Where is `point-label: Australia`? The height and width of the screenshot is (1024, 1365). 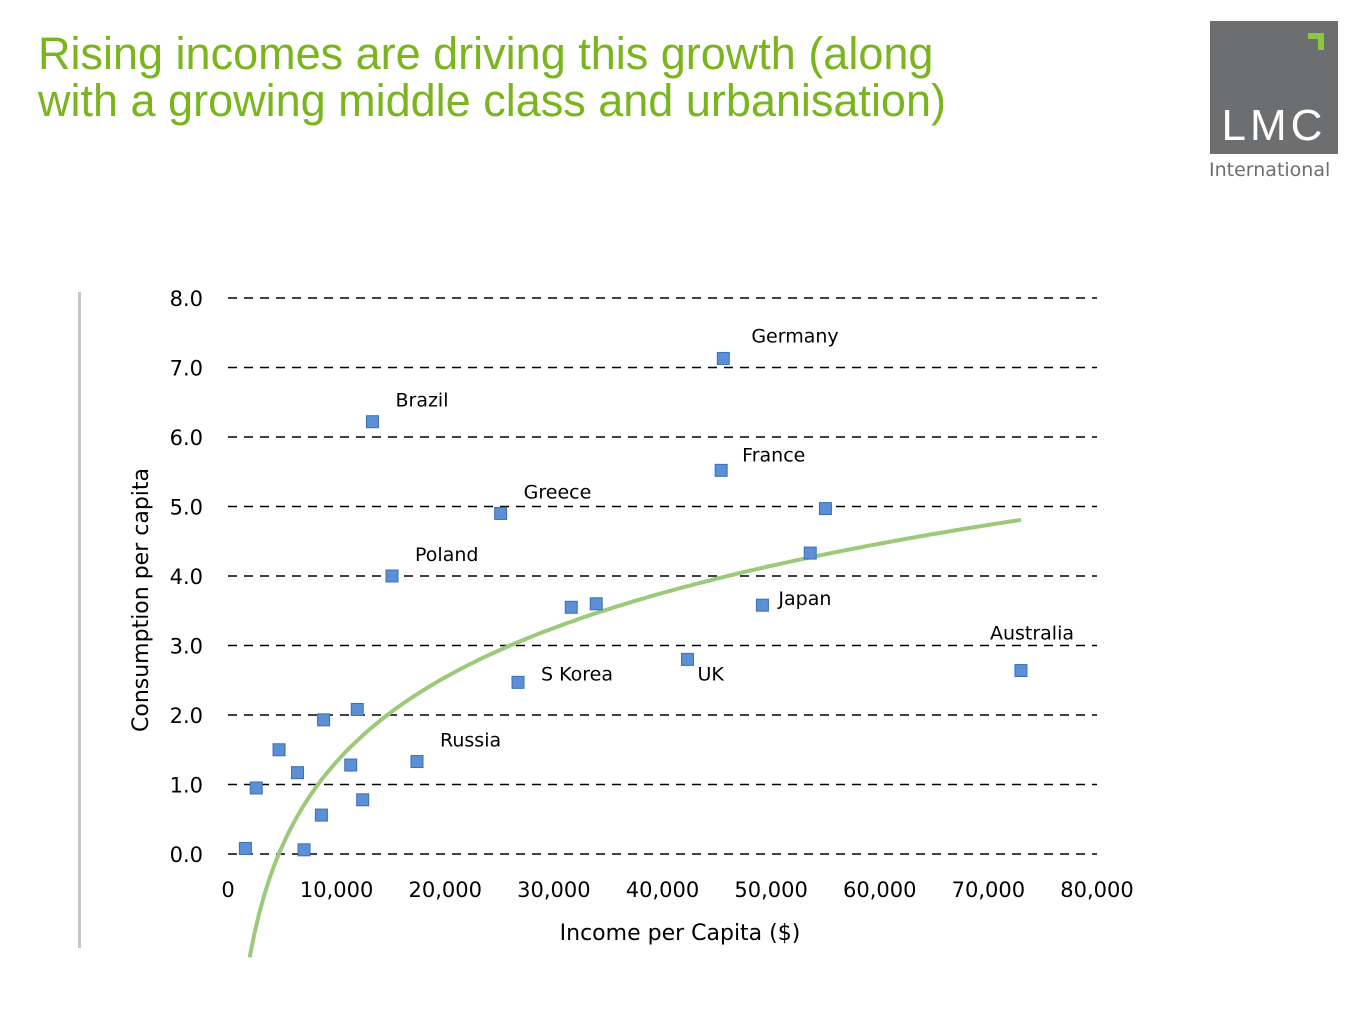
point-label: Australia is located at coordinates (1032, 634).